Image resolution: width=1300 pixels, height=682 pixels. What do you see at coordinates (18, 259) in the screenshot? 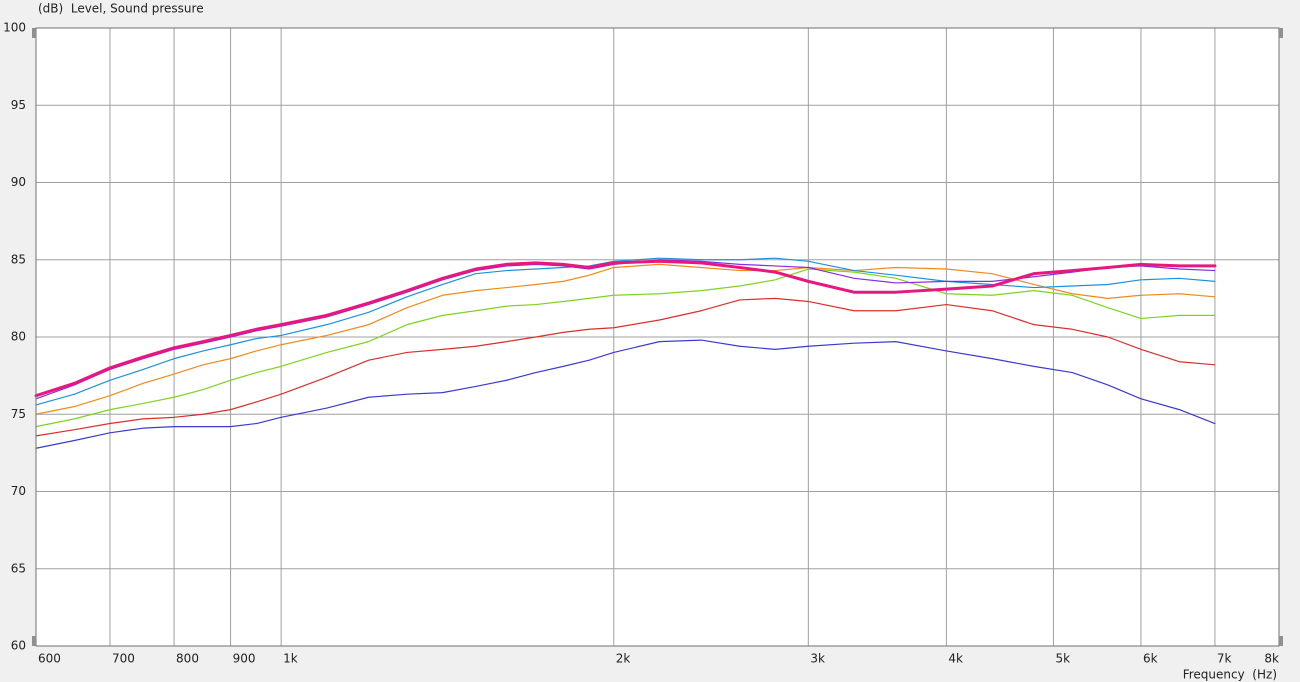
I see `y-tick-label: 85` at bounding box center [18, 259].